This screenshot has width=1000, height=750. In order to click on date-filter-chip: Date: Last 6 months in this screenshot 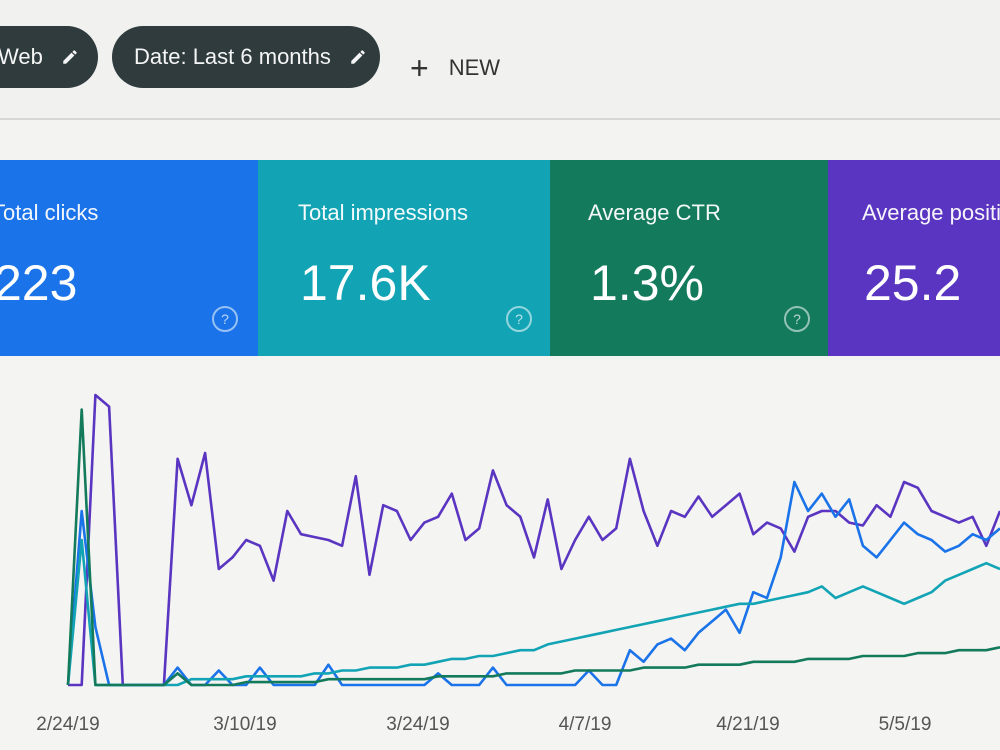, I will do `click(246, 57)`.